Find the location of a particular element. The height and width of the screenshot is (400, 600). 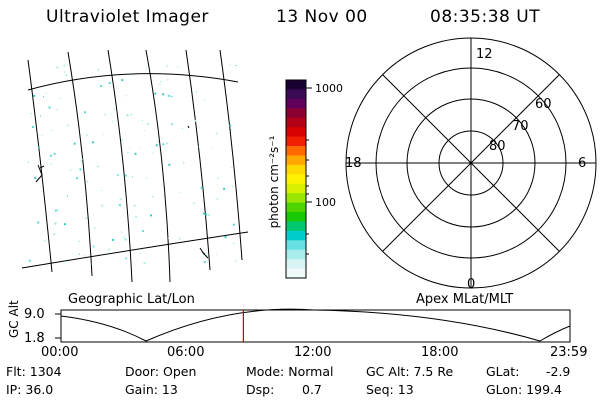

instrument-title: Ultraviolet Imager is located at coordinates (127, 17).